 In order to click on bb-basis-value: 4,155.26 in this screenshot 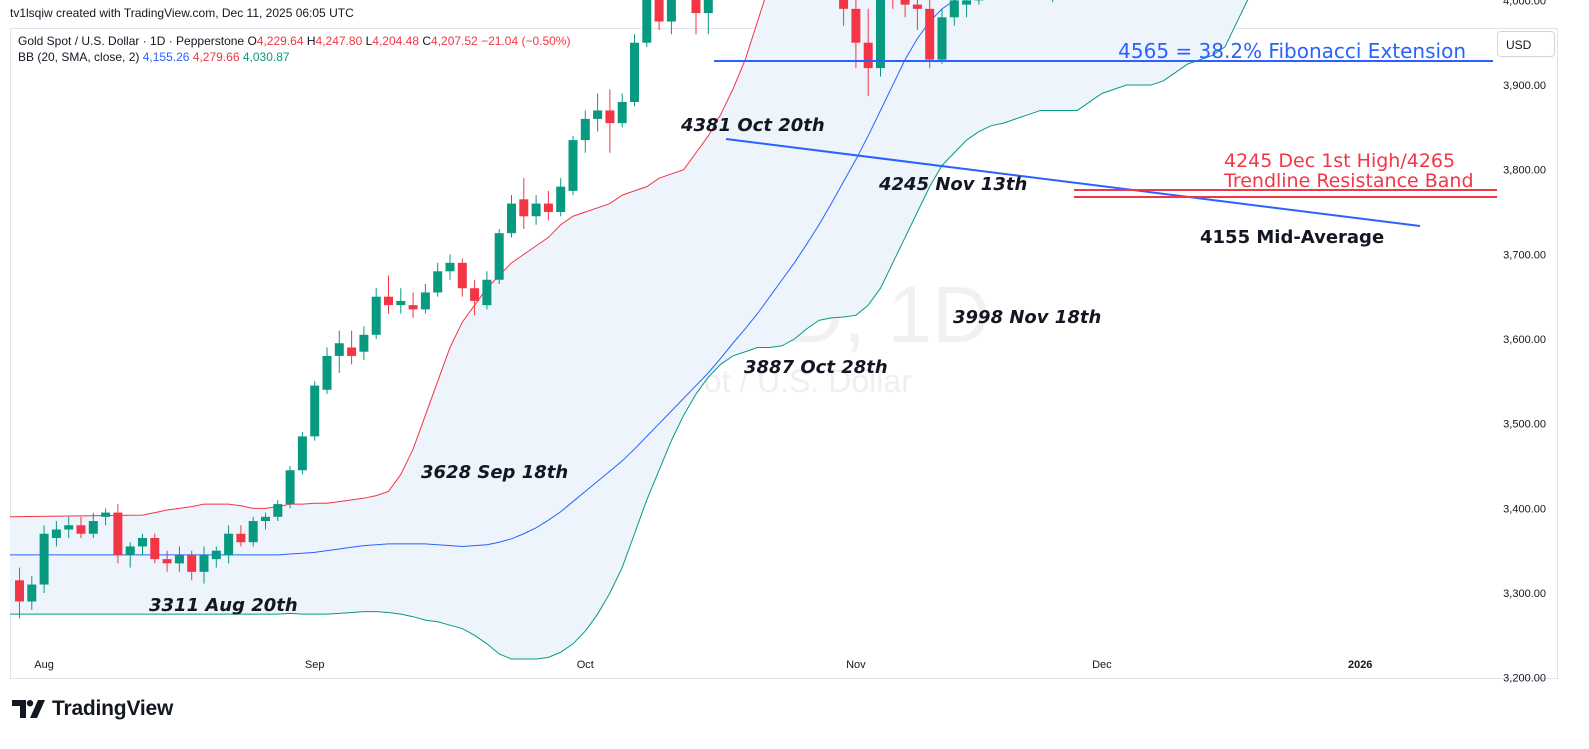, I will do `click(166, 57)`.